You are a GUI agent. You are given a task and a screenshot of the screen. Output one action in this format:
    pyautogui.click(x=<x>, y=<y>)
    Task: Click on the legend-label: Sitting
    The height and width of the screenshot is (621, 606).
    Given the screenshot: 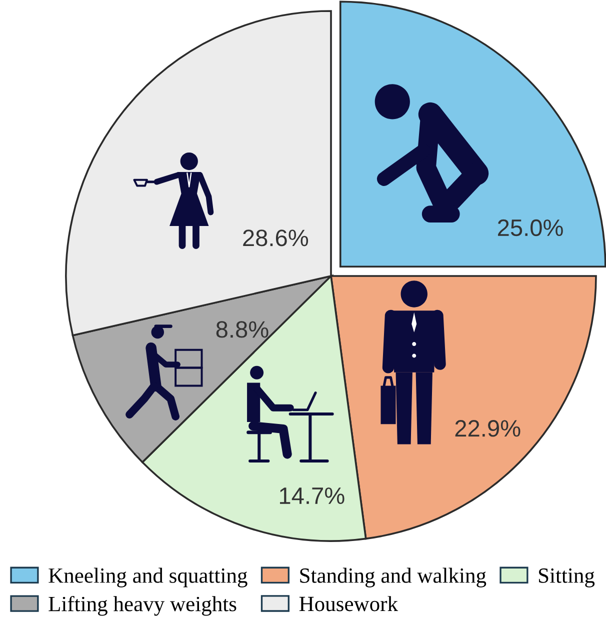 What is the action you would take?
    pyautogui.click(x=566, y=578)
    